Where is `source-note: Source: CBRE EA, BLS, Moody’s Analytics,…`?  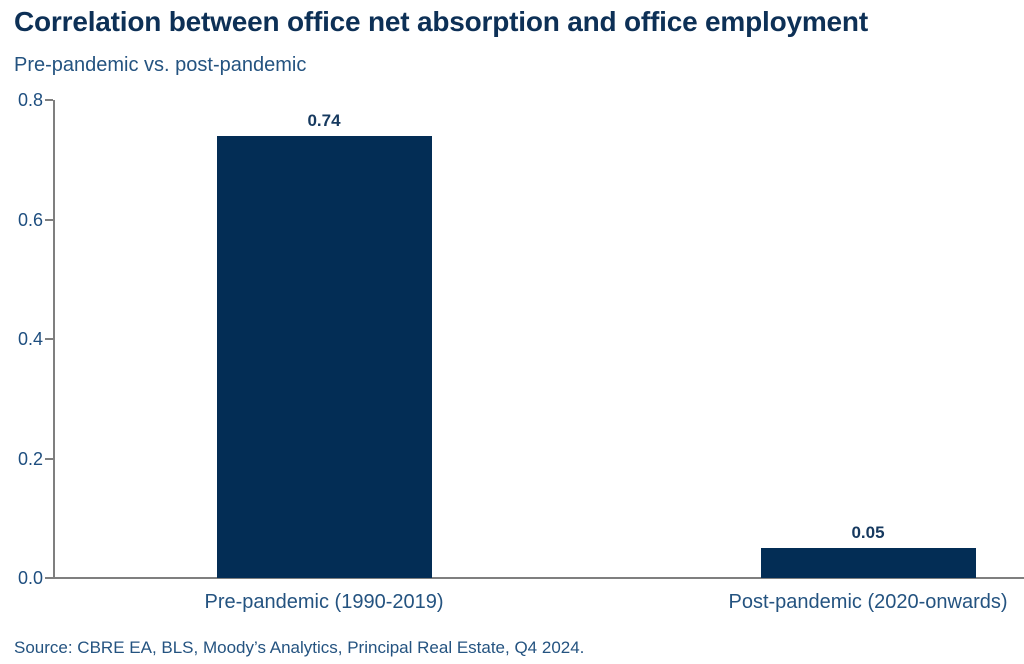 source-note: Source: CBRE EA, BLS, Moody’s Analytics,… is located at coordinates (299, 647).